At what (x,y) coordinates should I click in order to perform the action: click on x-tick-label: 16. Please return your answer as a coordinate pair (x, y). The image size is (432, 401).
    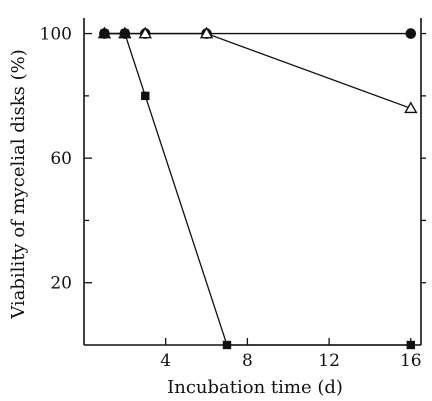
    Looking at the image, I should click on (411, 361).